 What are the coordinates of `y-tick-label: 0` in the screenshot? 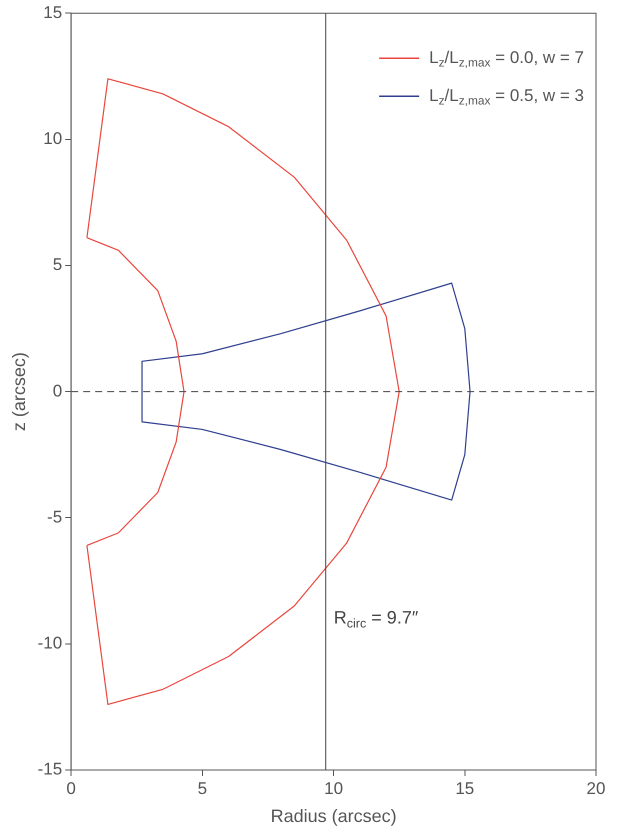 It's located at (57, 390).